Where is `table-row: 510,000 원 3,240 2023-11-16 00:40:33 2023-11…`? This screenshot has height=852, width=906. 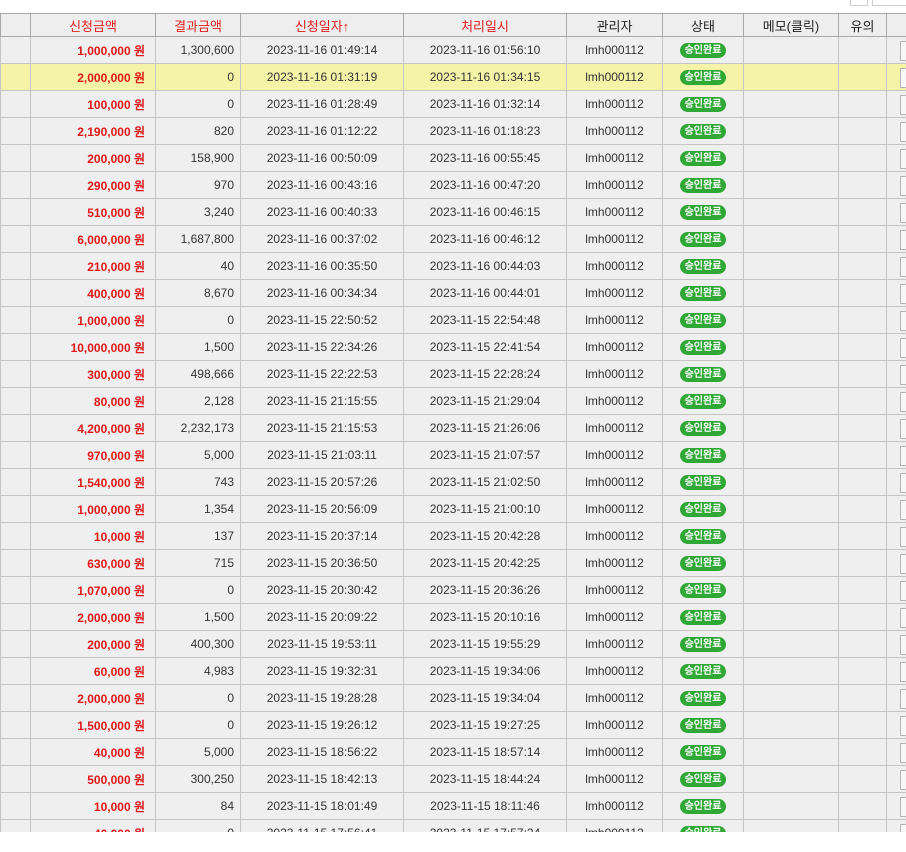
table-row: 510,000 원 3,240 2023-11-16 00:40:33 2023-11… is located at coordinates (453, 212).